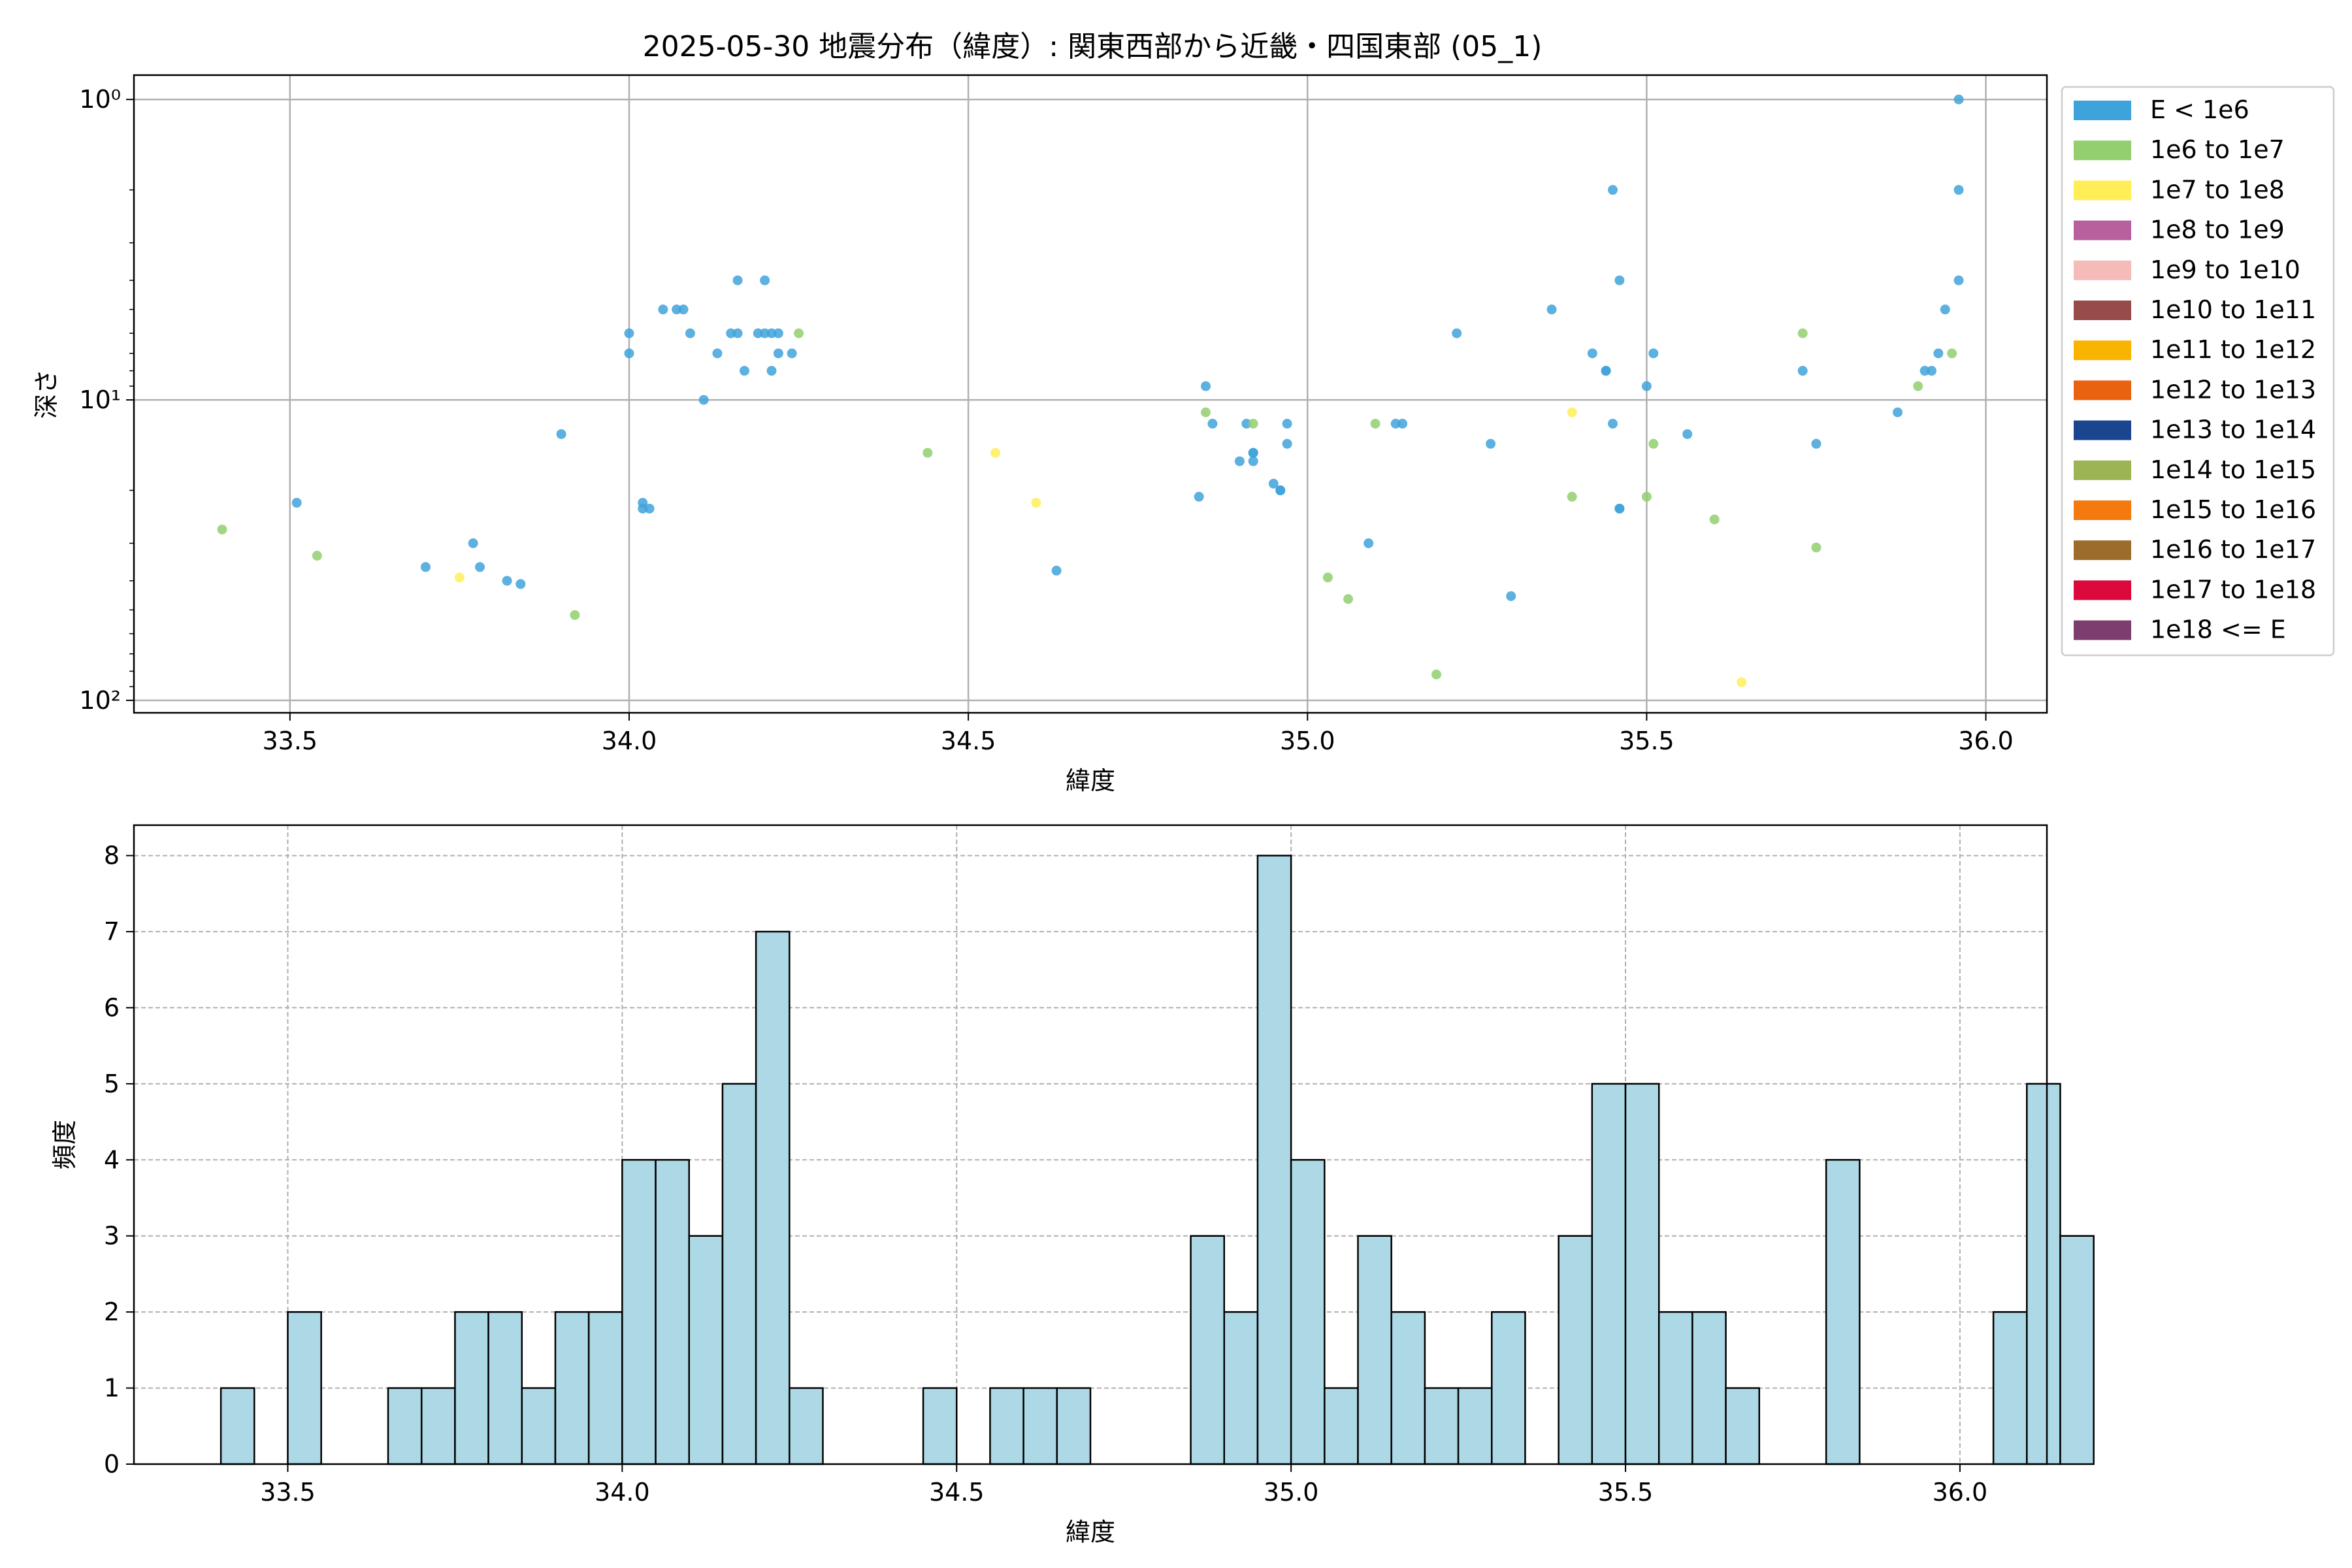 Image resolution: width=2352 pixels, height=1568 pixels. What do you see at coordinates (100, 399) in the screenshot?
I see `scatter-y-tick-label: 10¹` at bounding box center [100, 399].